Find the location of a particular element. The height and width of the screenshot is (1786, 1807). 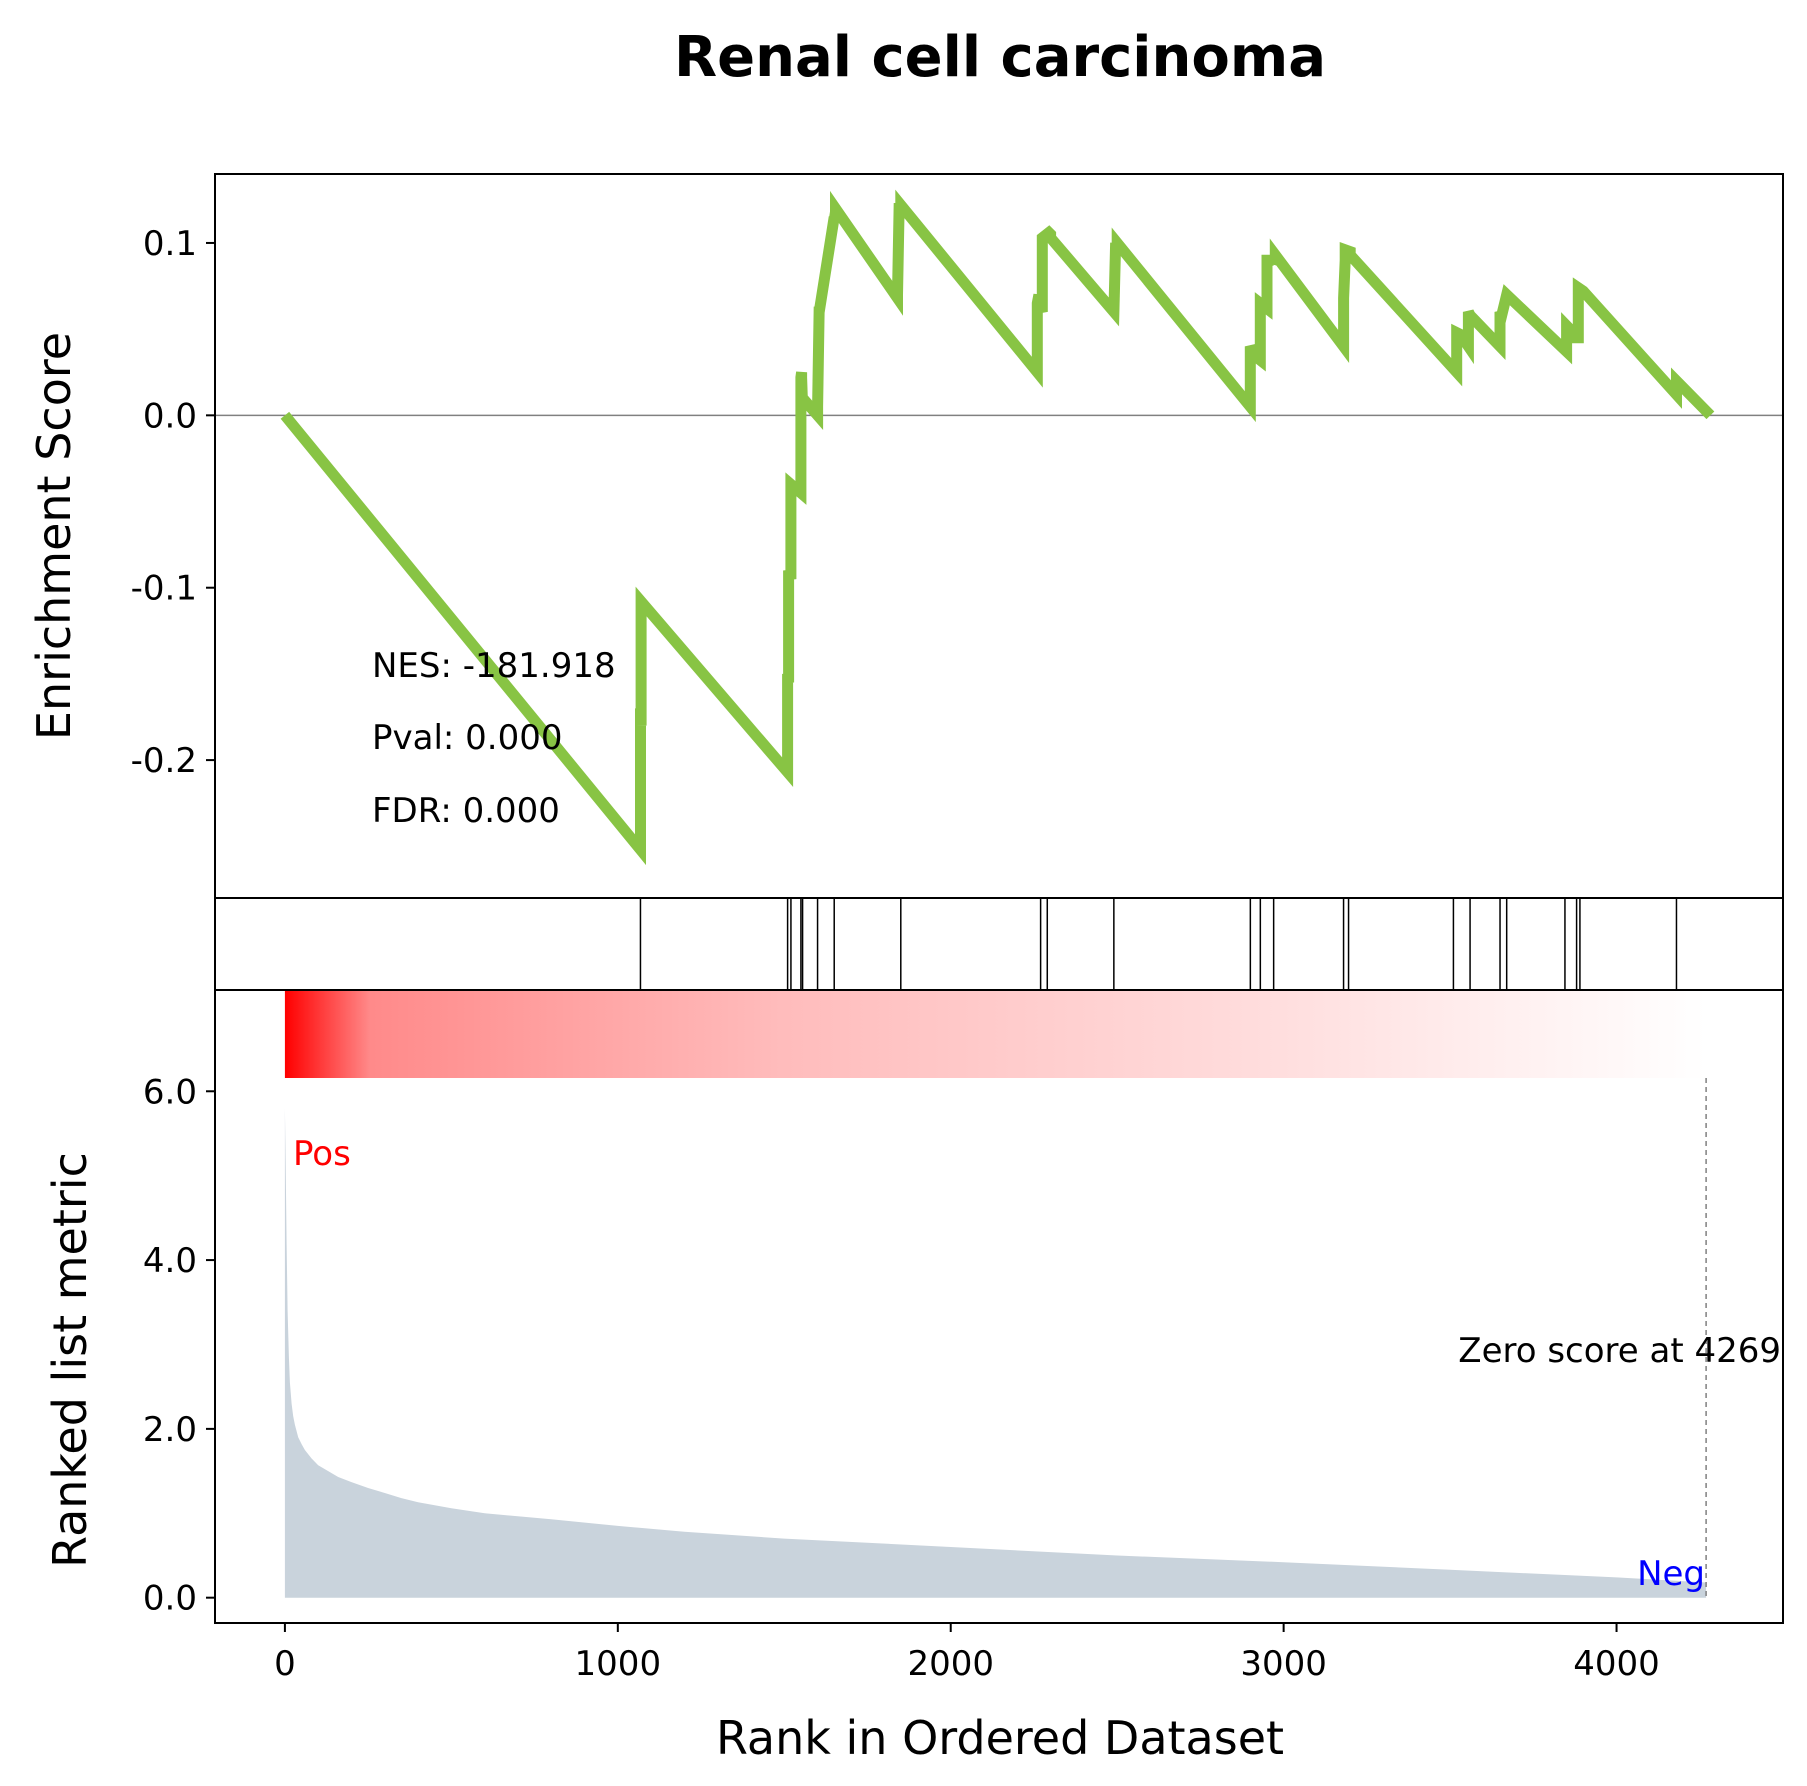

ranked-ylabel: Ranked list metric is located at coordinates (70, 1360).